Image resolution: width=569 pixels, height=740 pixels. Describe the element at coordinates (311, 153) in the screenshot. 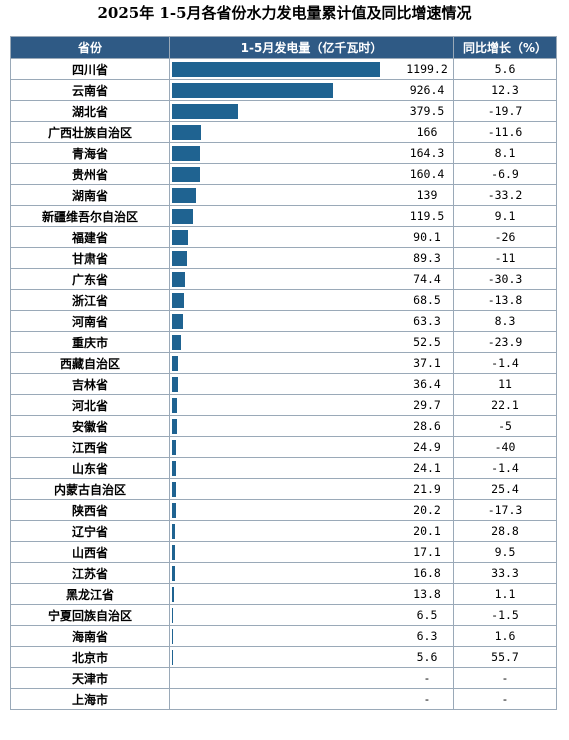

I see `value-cell: 164.3` at that location.